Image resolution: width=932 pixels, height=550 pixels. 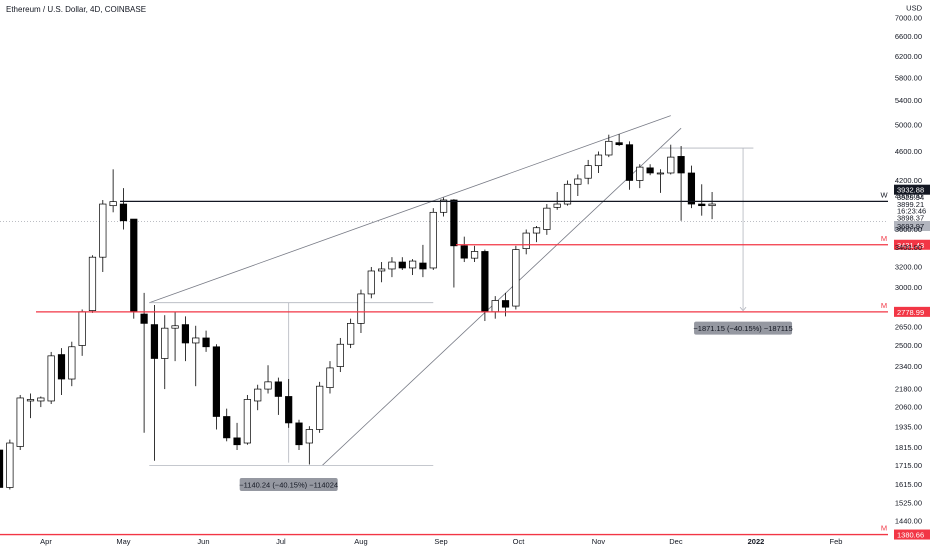 What do you see at coordinates (908, 345) in the screenshot?
I see `y-tick-label: 2500.00` at bounding box center [908, 345].